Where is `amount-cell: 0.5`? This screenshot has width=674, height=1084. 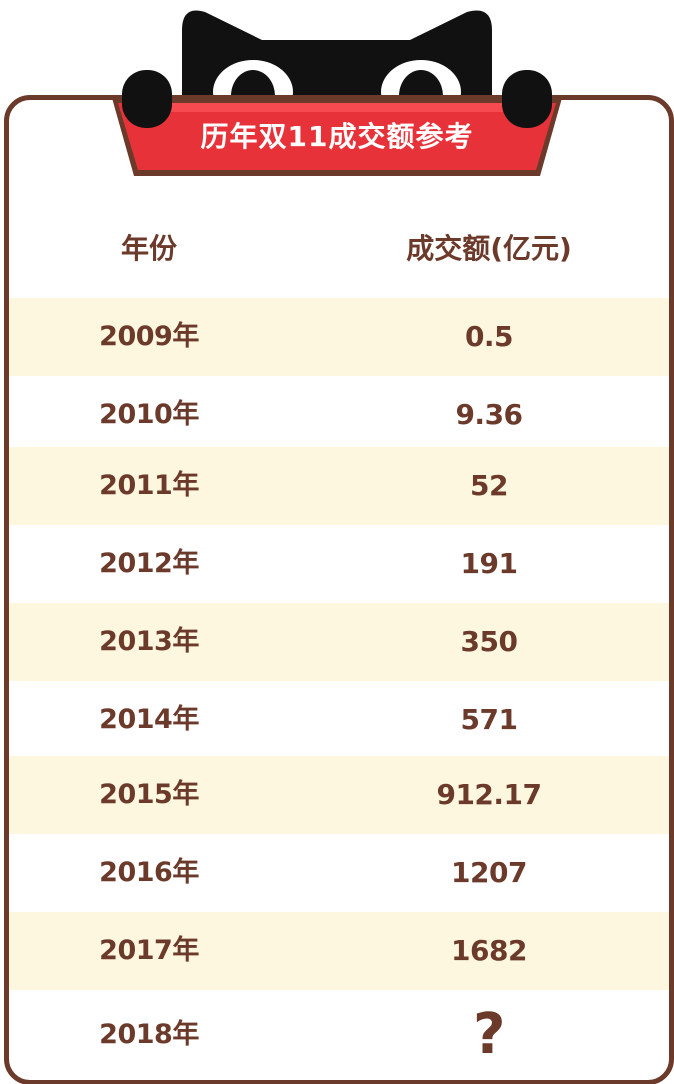 amount-cell: 0.5 is located at coordinates (489, 336).